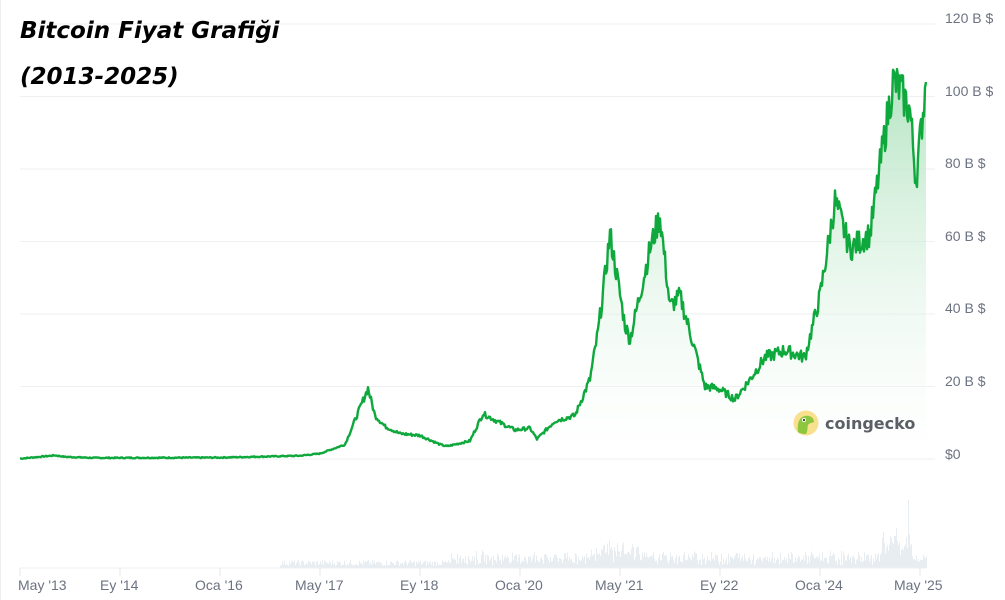 The image size is (1005, 600). What do you see at coordinates (99, 77) in the screenshot?
I see `chart-title-line2: (2013-2025)` at bounding box center [99, 77].